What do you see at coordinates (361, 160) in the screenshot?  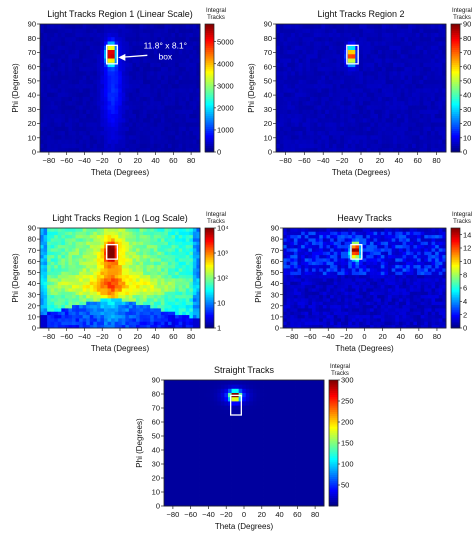 I see `x-tick-label: 0` at bounding box center [361, 160].